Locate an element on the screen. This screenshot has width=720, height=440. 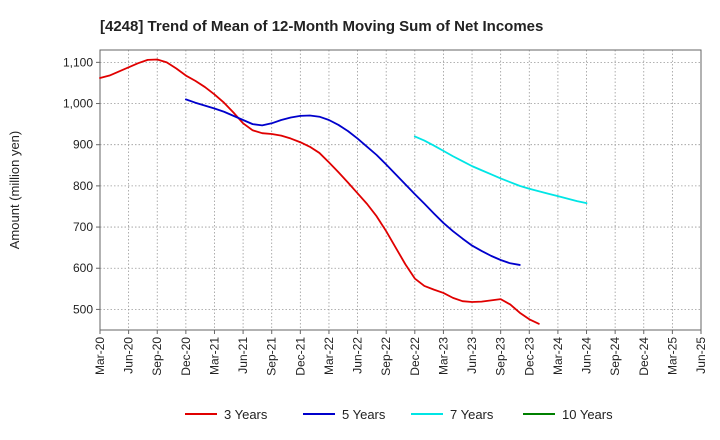
x-tick-label: Dec-20 is located at coordinates (186, 356).